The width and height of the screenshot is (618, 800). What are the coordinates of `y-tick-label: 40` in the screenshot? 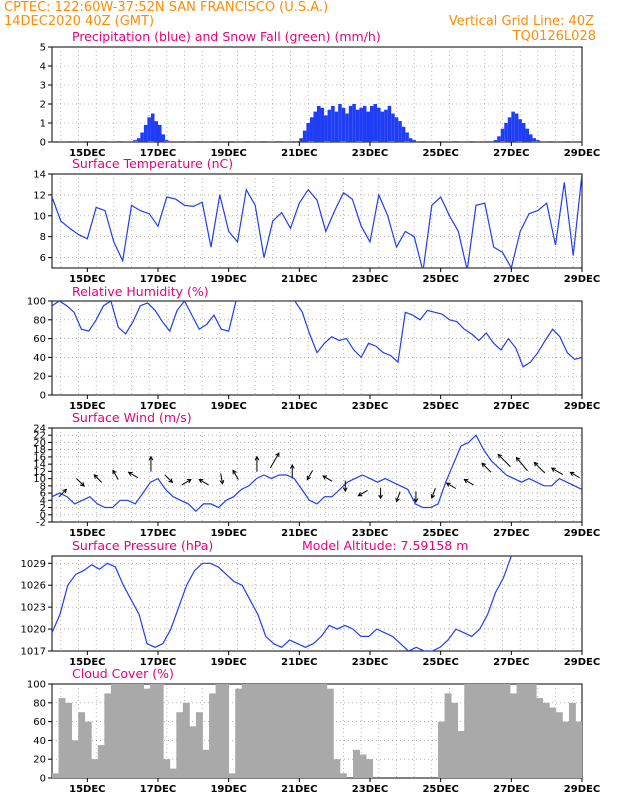 It's located at (39, 358).